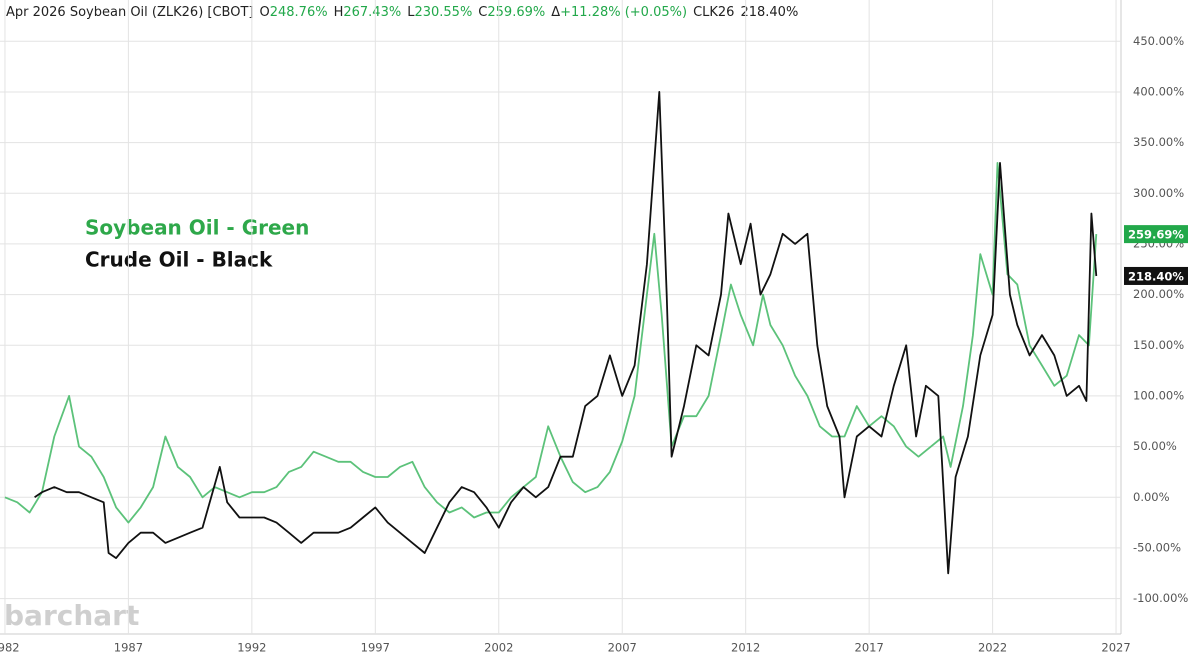  I want to click on header-value: 267.43%, so click(372, 12).